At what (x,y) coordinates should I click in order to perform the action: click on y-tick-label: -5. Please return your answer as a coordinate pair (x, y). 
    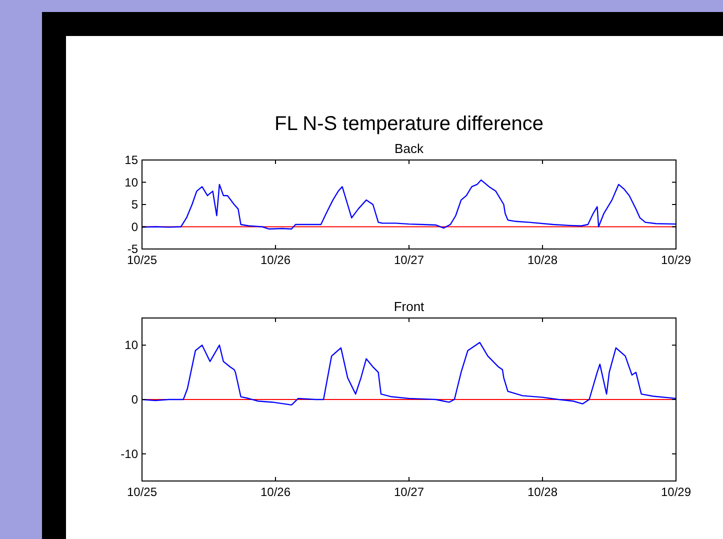
    Looking at the image, I should click on (132, 249).